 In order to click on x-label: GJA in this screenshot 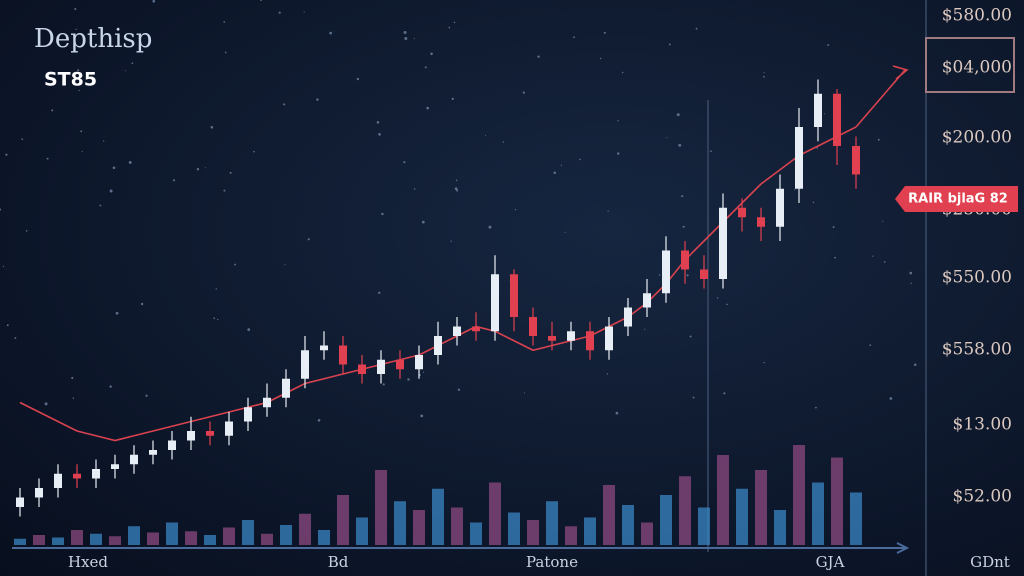, I will do `click(830, 562)`.